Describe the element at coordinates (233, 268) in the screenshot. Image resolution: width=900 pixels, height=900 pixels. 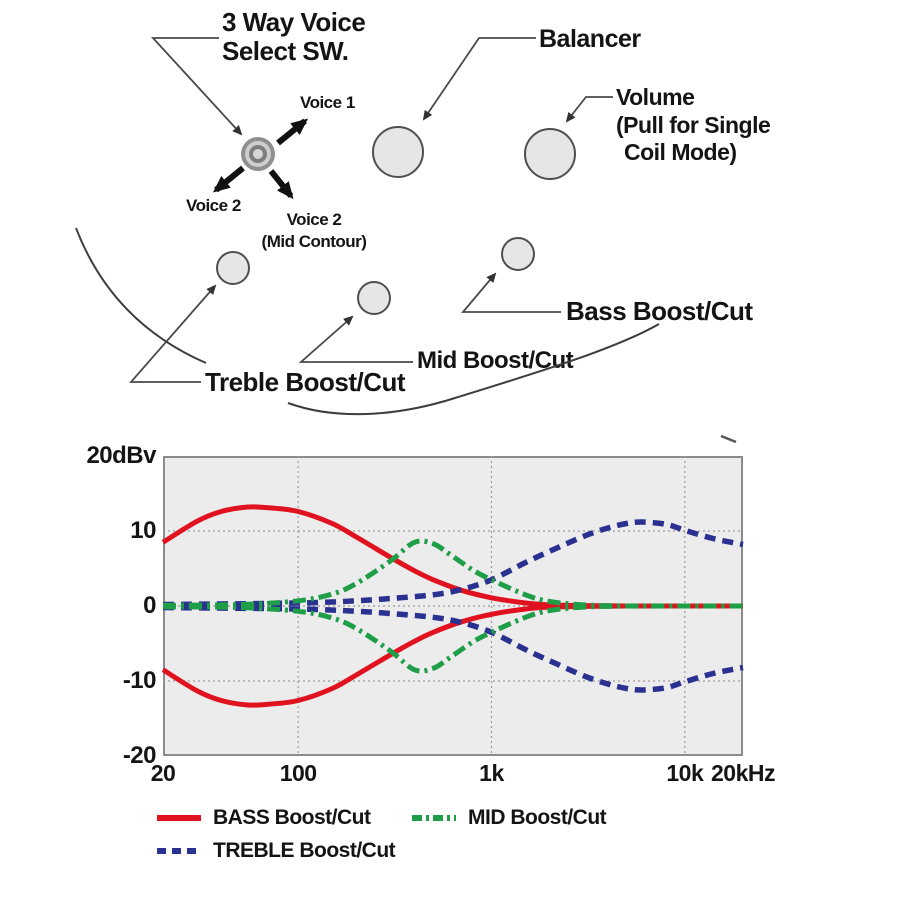
I see `treble-knob` at that location.